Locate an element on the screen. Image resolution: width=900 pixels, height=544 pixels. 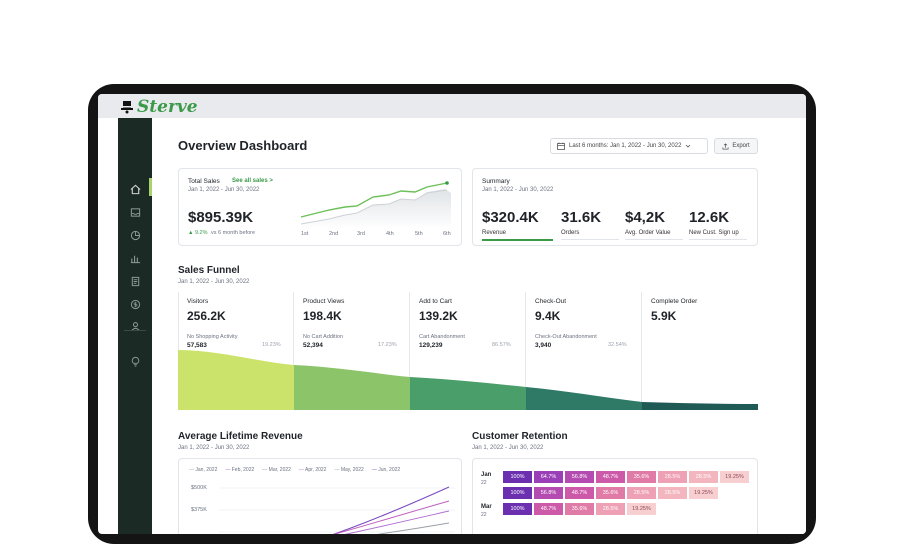
retention-cell: 56.8% is located at coordinates (579, 477).